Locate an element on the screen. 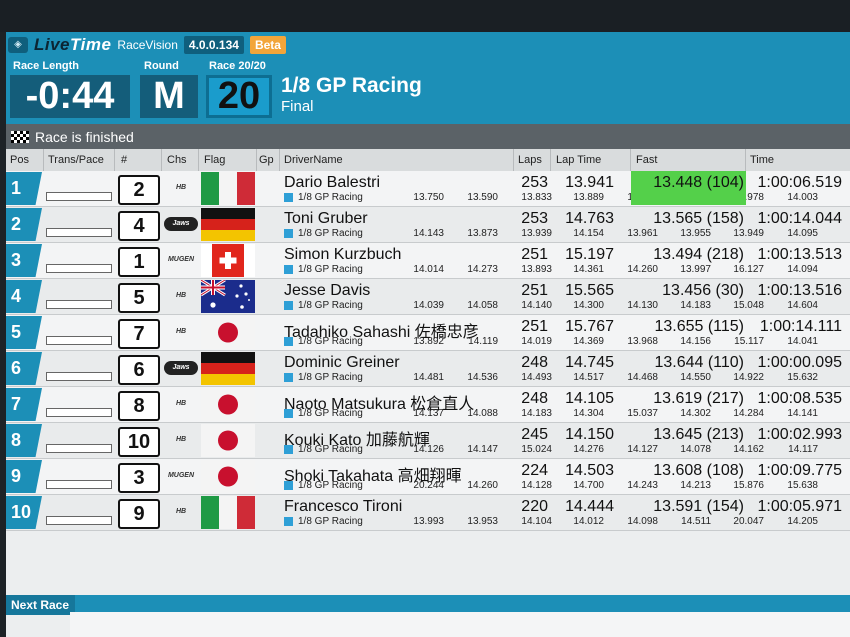  chassis-logo-icon: MUGEN is located at coordinates (181, 475).